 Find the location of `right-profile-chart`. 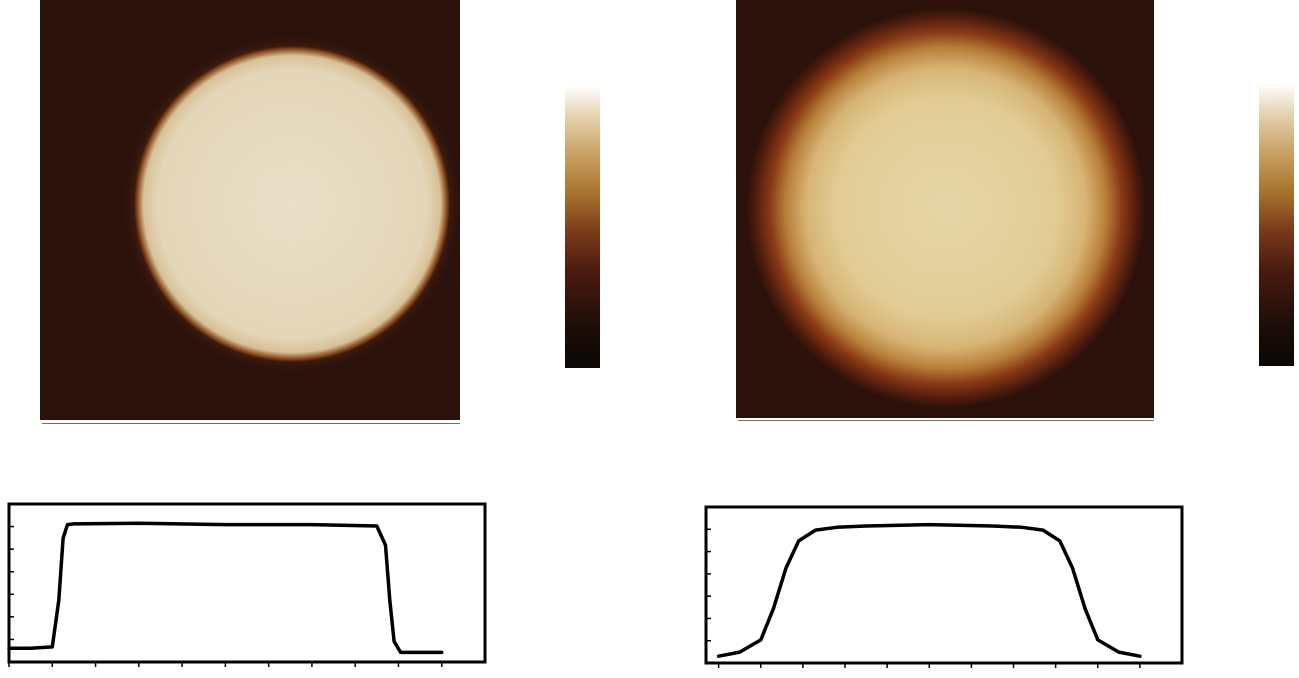

right-profile-chart is located at coordinates (944, 586).